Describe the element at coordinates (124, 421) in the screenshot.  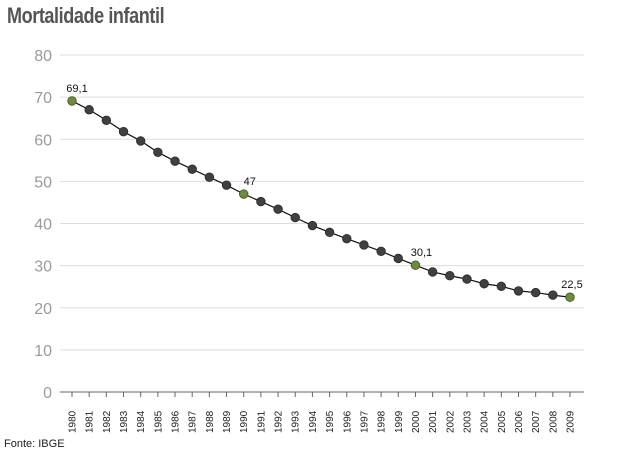
I see `x-tick-label: 1983` at that location.